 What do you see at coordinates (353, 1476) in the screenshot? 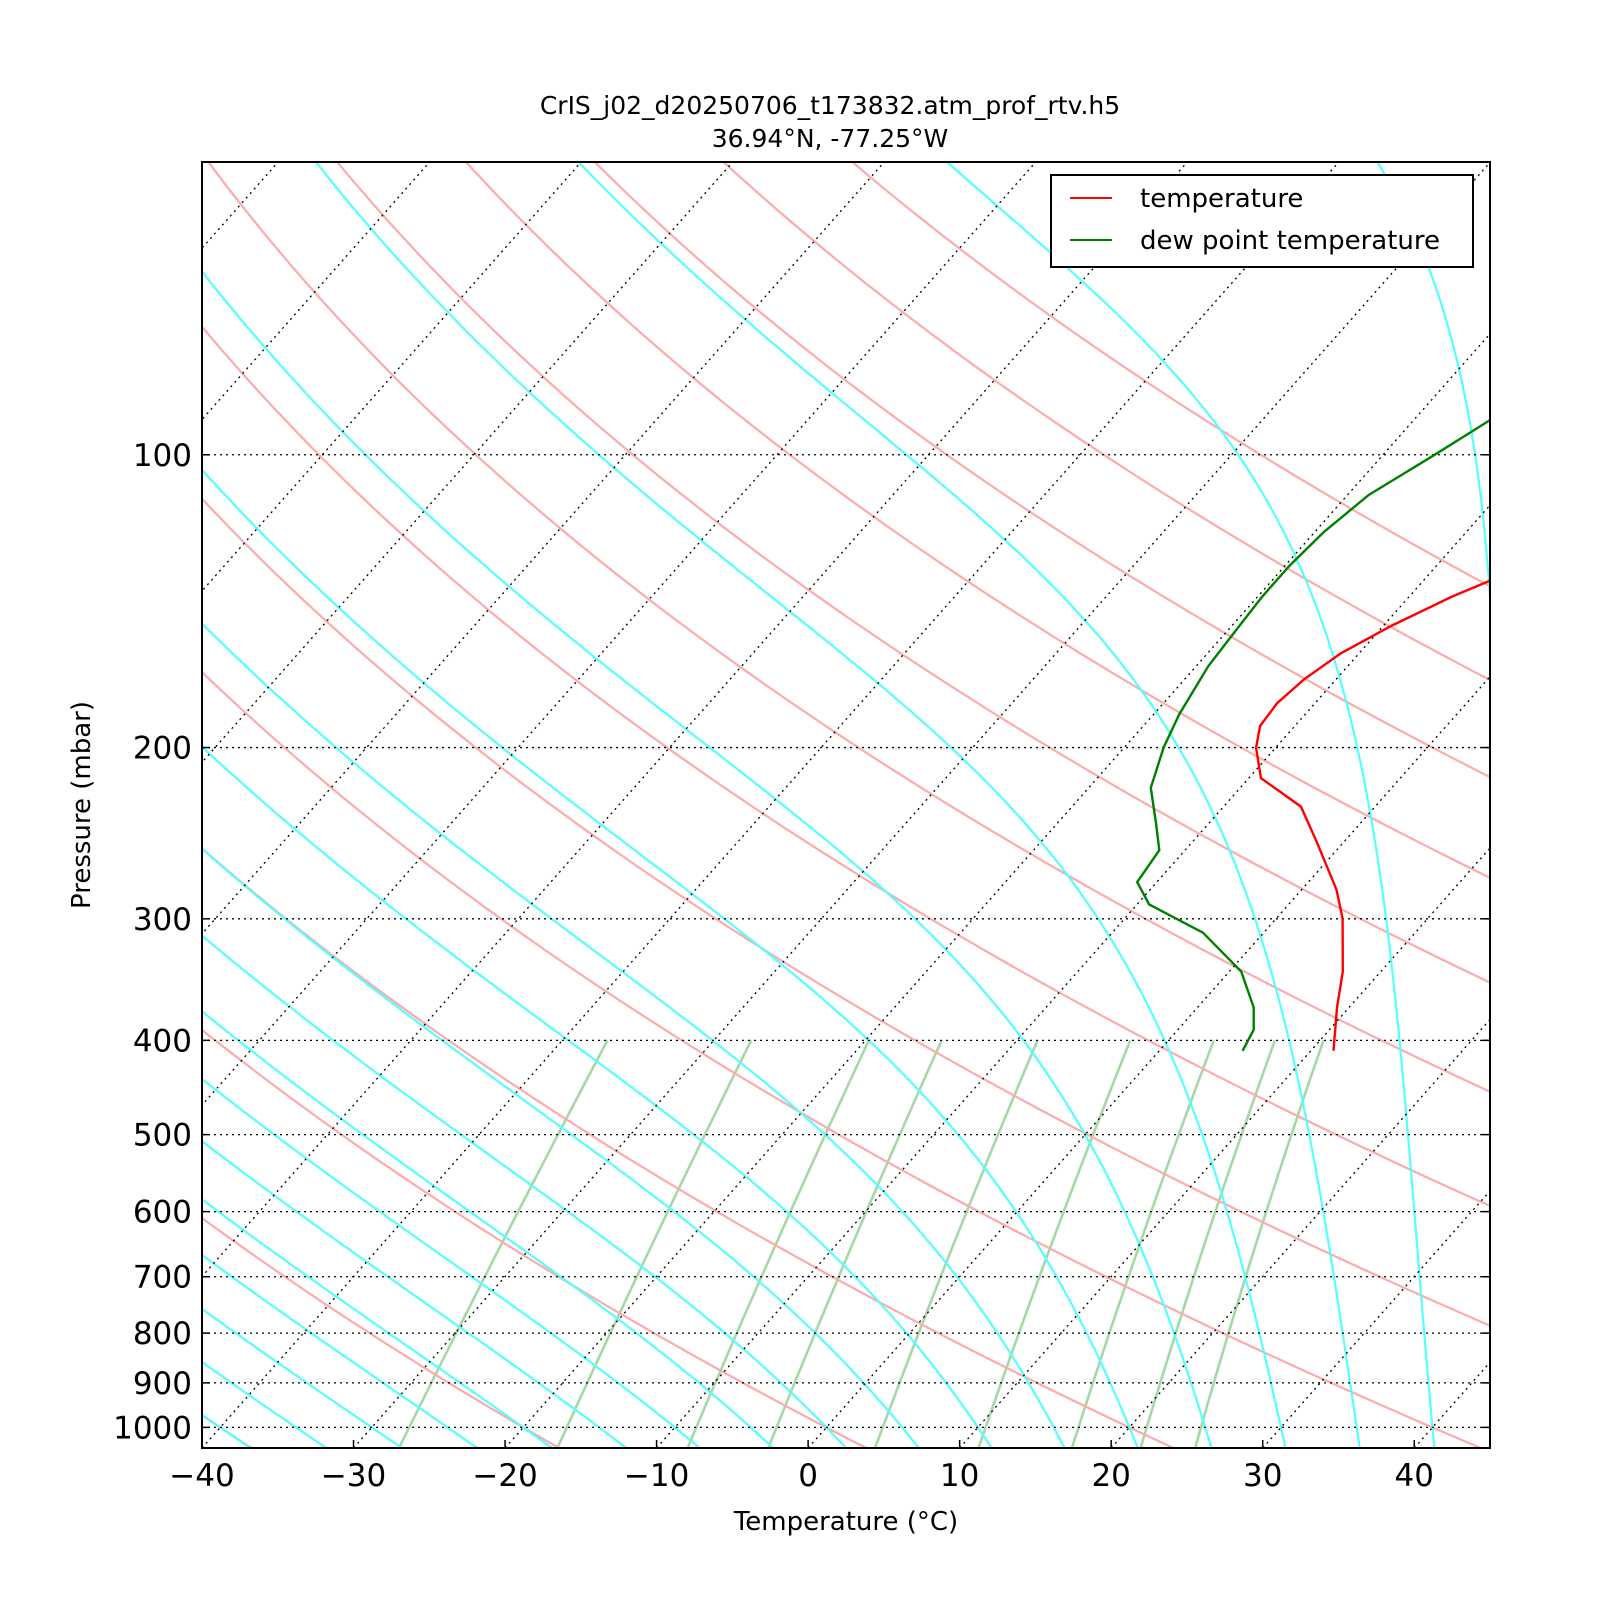
I see `x-tick-label: −30` at bounding box center [353, 1476].